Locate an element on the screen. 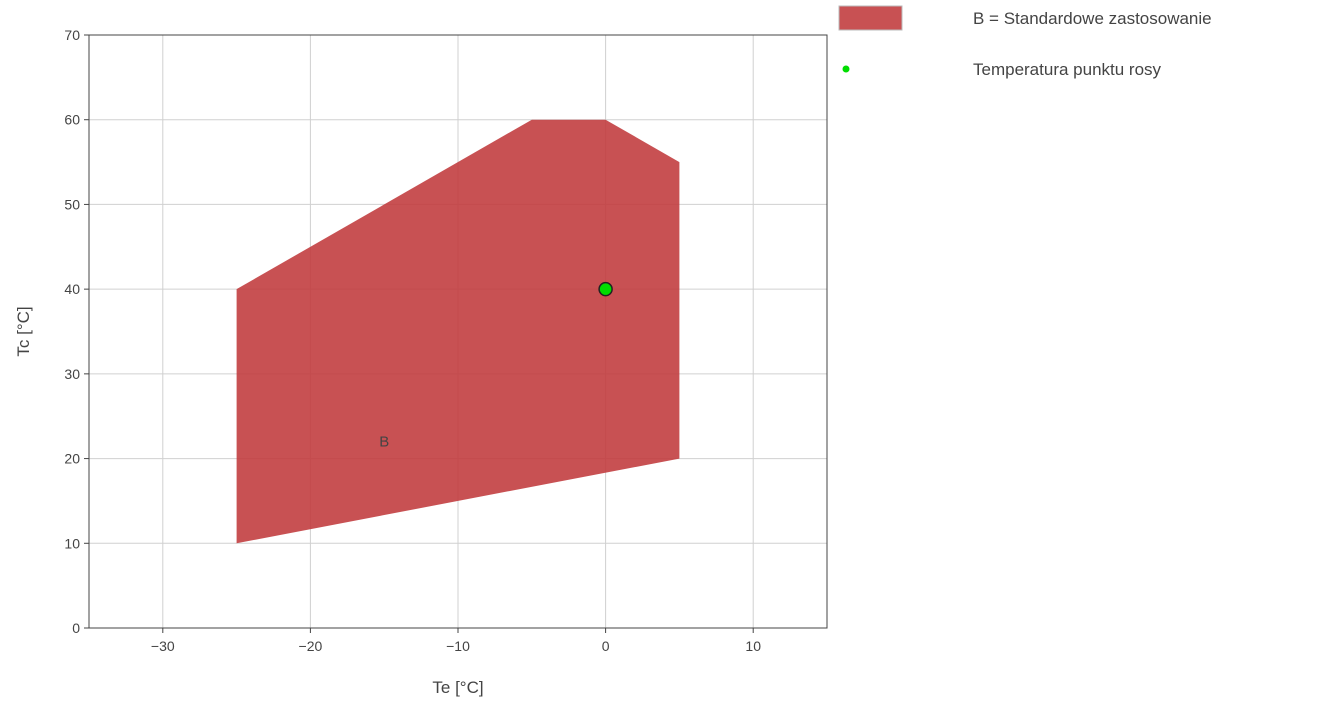 This screenshot has height=704, width=1320. y-tick-label: 60 is located at coordinates (72, 120).